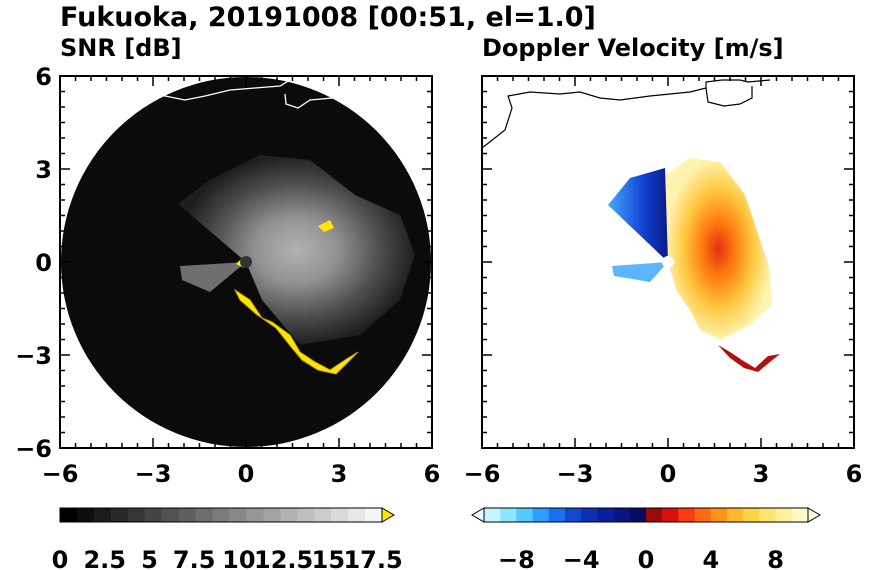  I want to click on doppler-xtick-label: 3, so click(761, 474).